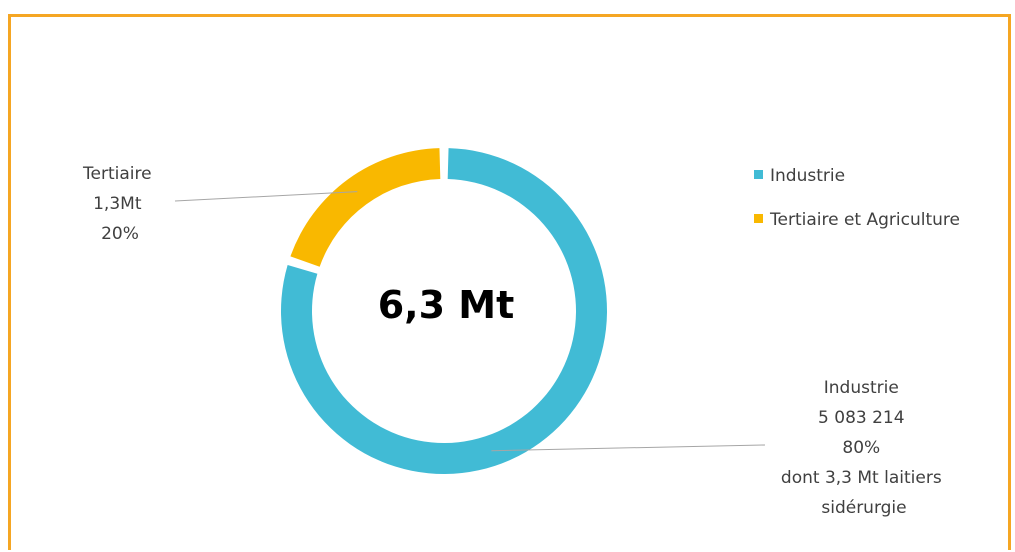 This screenshot has width=1015, height=552. I want to click on data-label-line: Tertiaire, so click(117, 174).